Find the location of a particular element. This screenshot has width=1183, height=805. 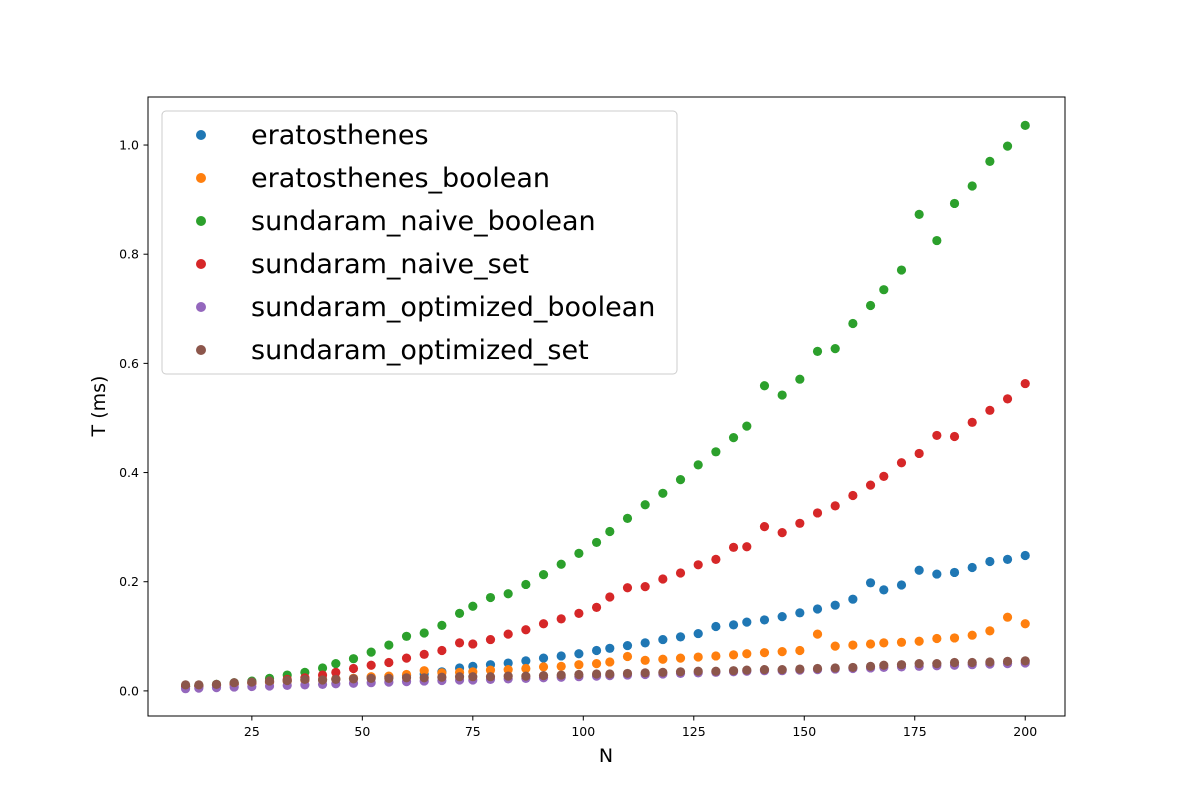

x-tick-label-2: 75 is located at coordinates (473, 731).